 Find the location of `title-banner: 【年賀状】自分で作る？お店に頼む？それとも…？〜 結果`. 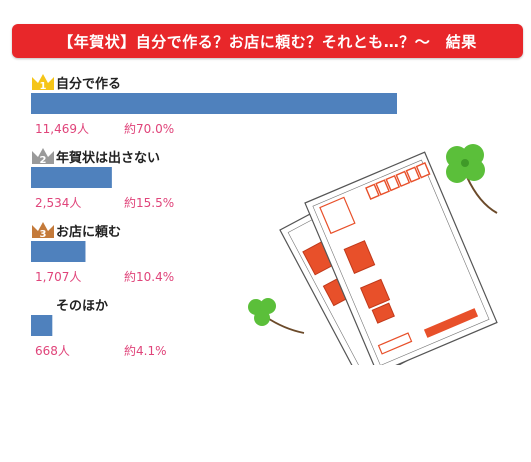

title-banner: 【年賀状】自分で作る？お店に頼む？それとも…？〜 結果 is located at coordinates (267, 41).